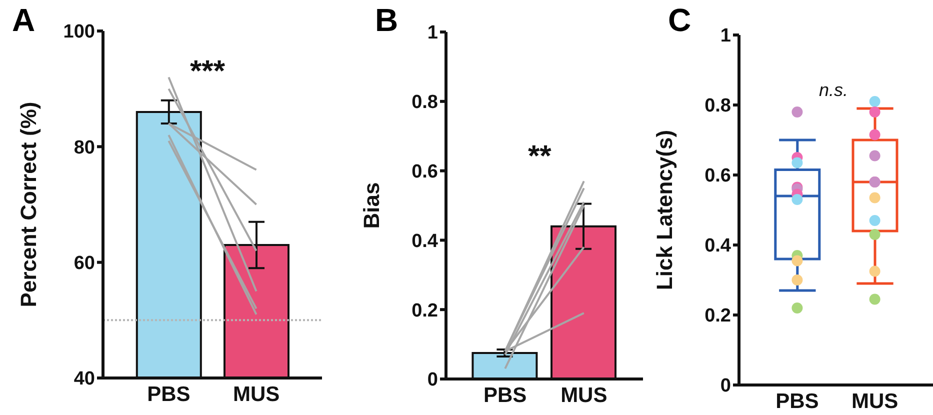 The width and height of the screenshot is (933, 415). What do you see at coordinates (84, 379) in the screenshot?
I see `y-tick-label: 40` at bounding box center [84, 379].